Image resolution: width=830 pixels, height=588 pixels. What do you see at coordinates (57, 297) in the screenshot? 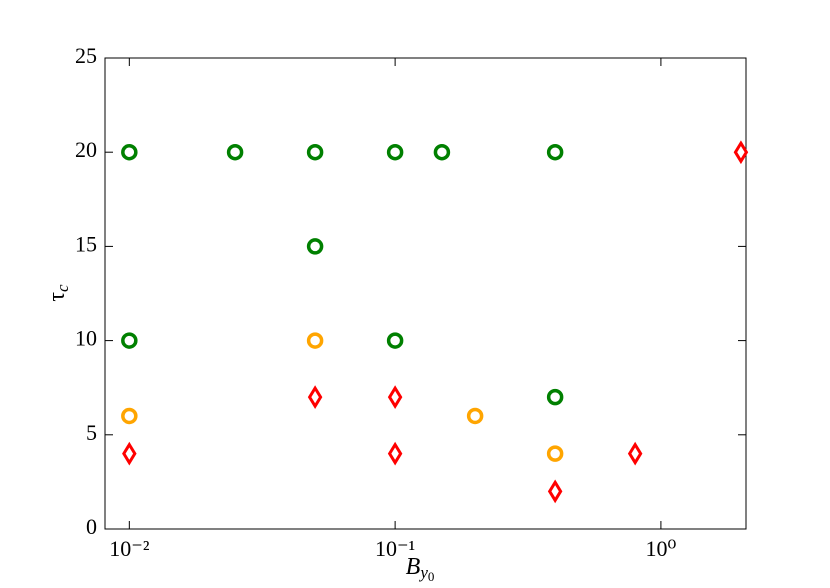
I see `y-label-base: τ` at bounding box center [57, 297].